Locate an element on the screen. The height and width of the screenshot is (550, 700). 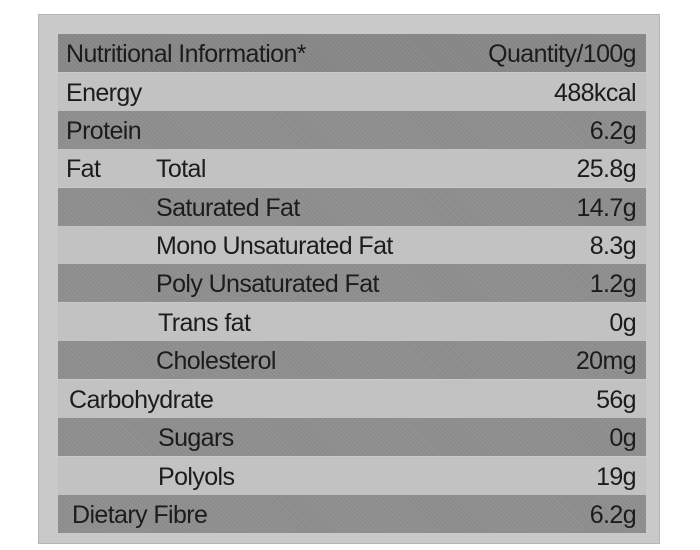
table-row-cholesterol: Cholesterol 20mg is located at coordinates (352, 360).